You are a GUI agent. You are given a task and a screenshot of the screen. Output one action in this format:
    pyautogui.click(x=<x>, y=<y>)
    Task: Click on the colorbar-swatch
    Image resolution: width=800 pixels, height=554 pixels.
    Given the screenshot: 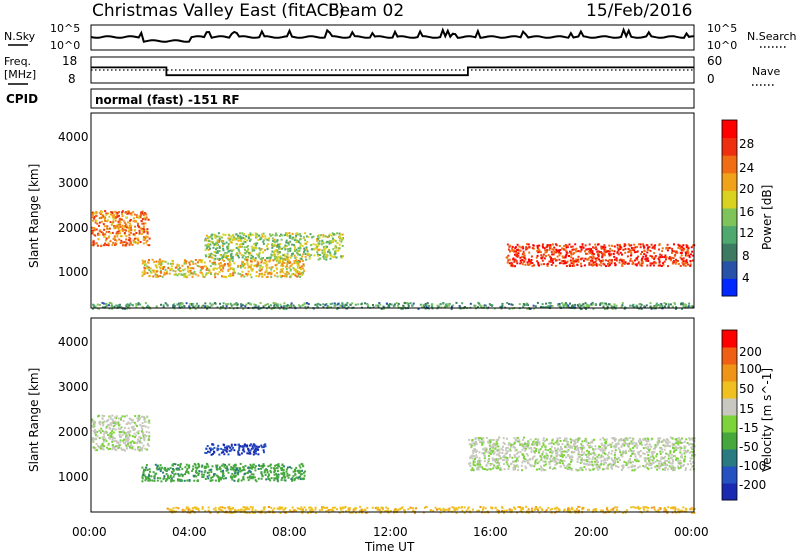 What is the action you would take?
    pyautogui.click(x=729, y=217)
    